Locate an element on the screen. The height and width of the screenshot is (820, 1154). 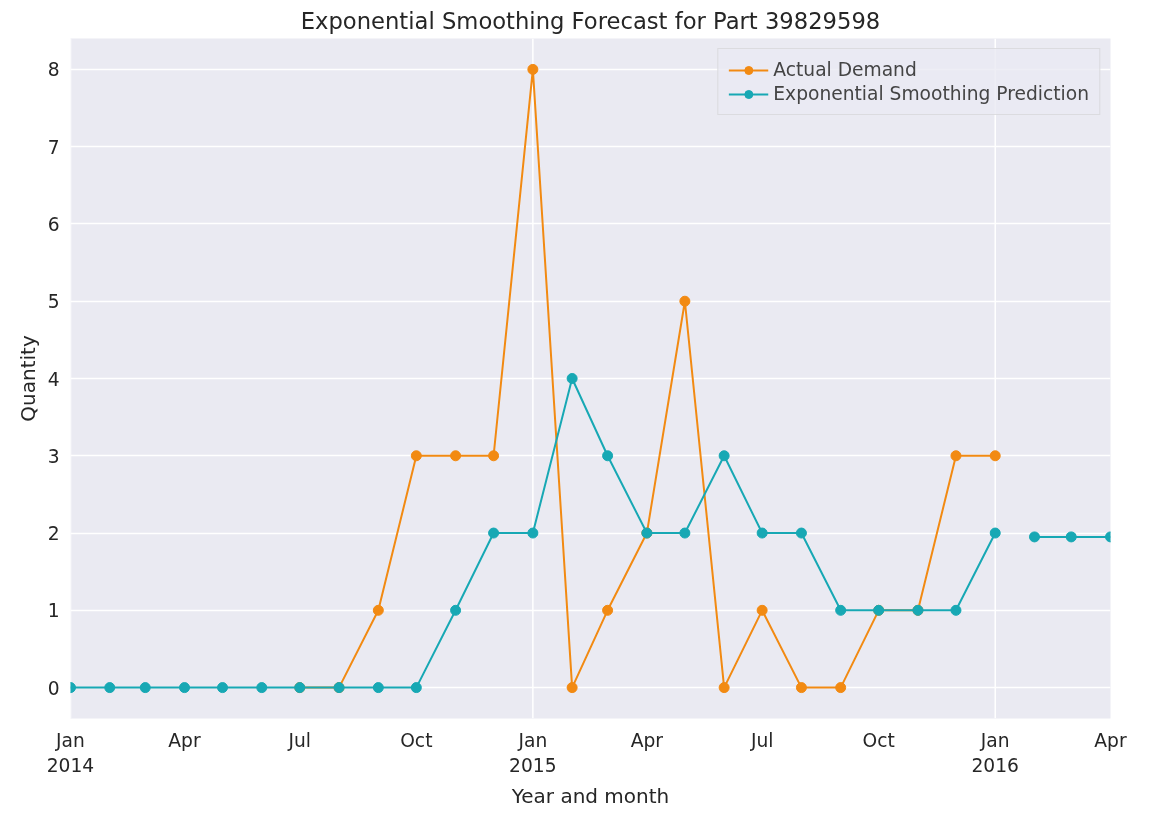
y-tick-label: 3 is located at coordinates (53, 456).